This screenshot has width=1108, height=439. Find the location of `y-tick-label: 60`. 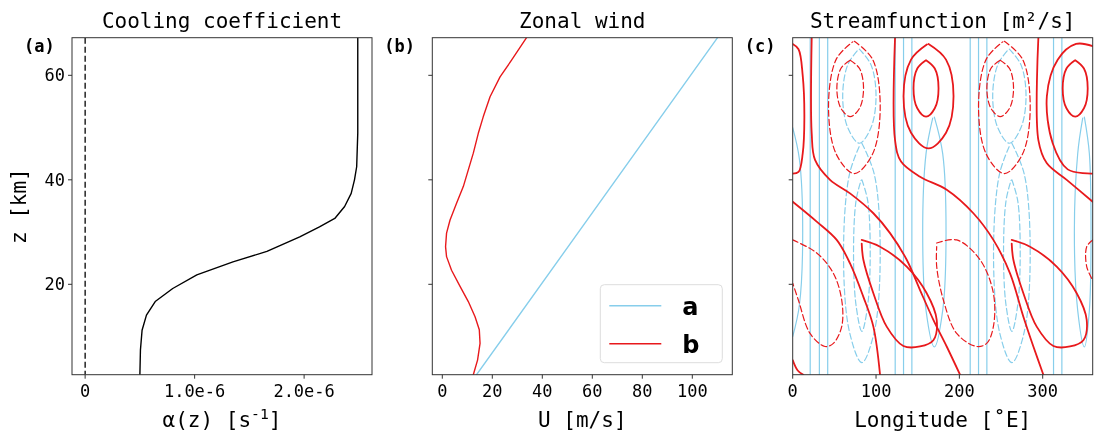

y-tick-label: 60 is located at coordinates (54, 75).